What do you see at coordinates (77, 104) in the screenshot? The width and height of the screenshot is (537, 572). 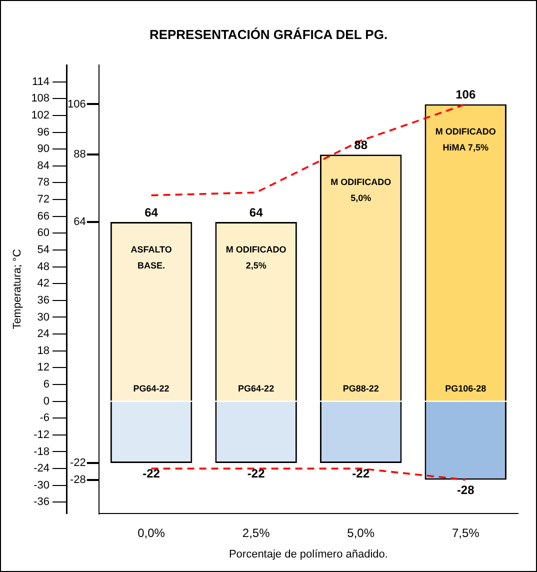 I see `y2-tick-label: 106` at bounding box center [77, 104].